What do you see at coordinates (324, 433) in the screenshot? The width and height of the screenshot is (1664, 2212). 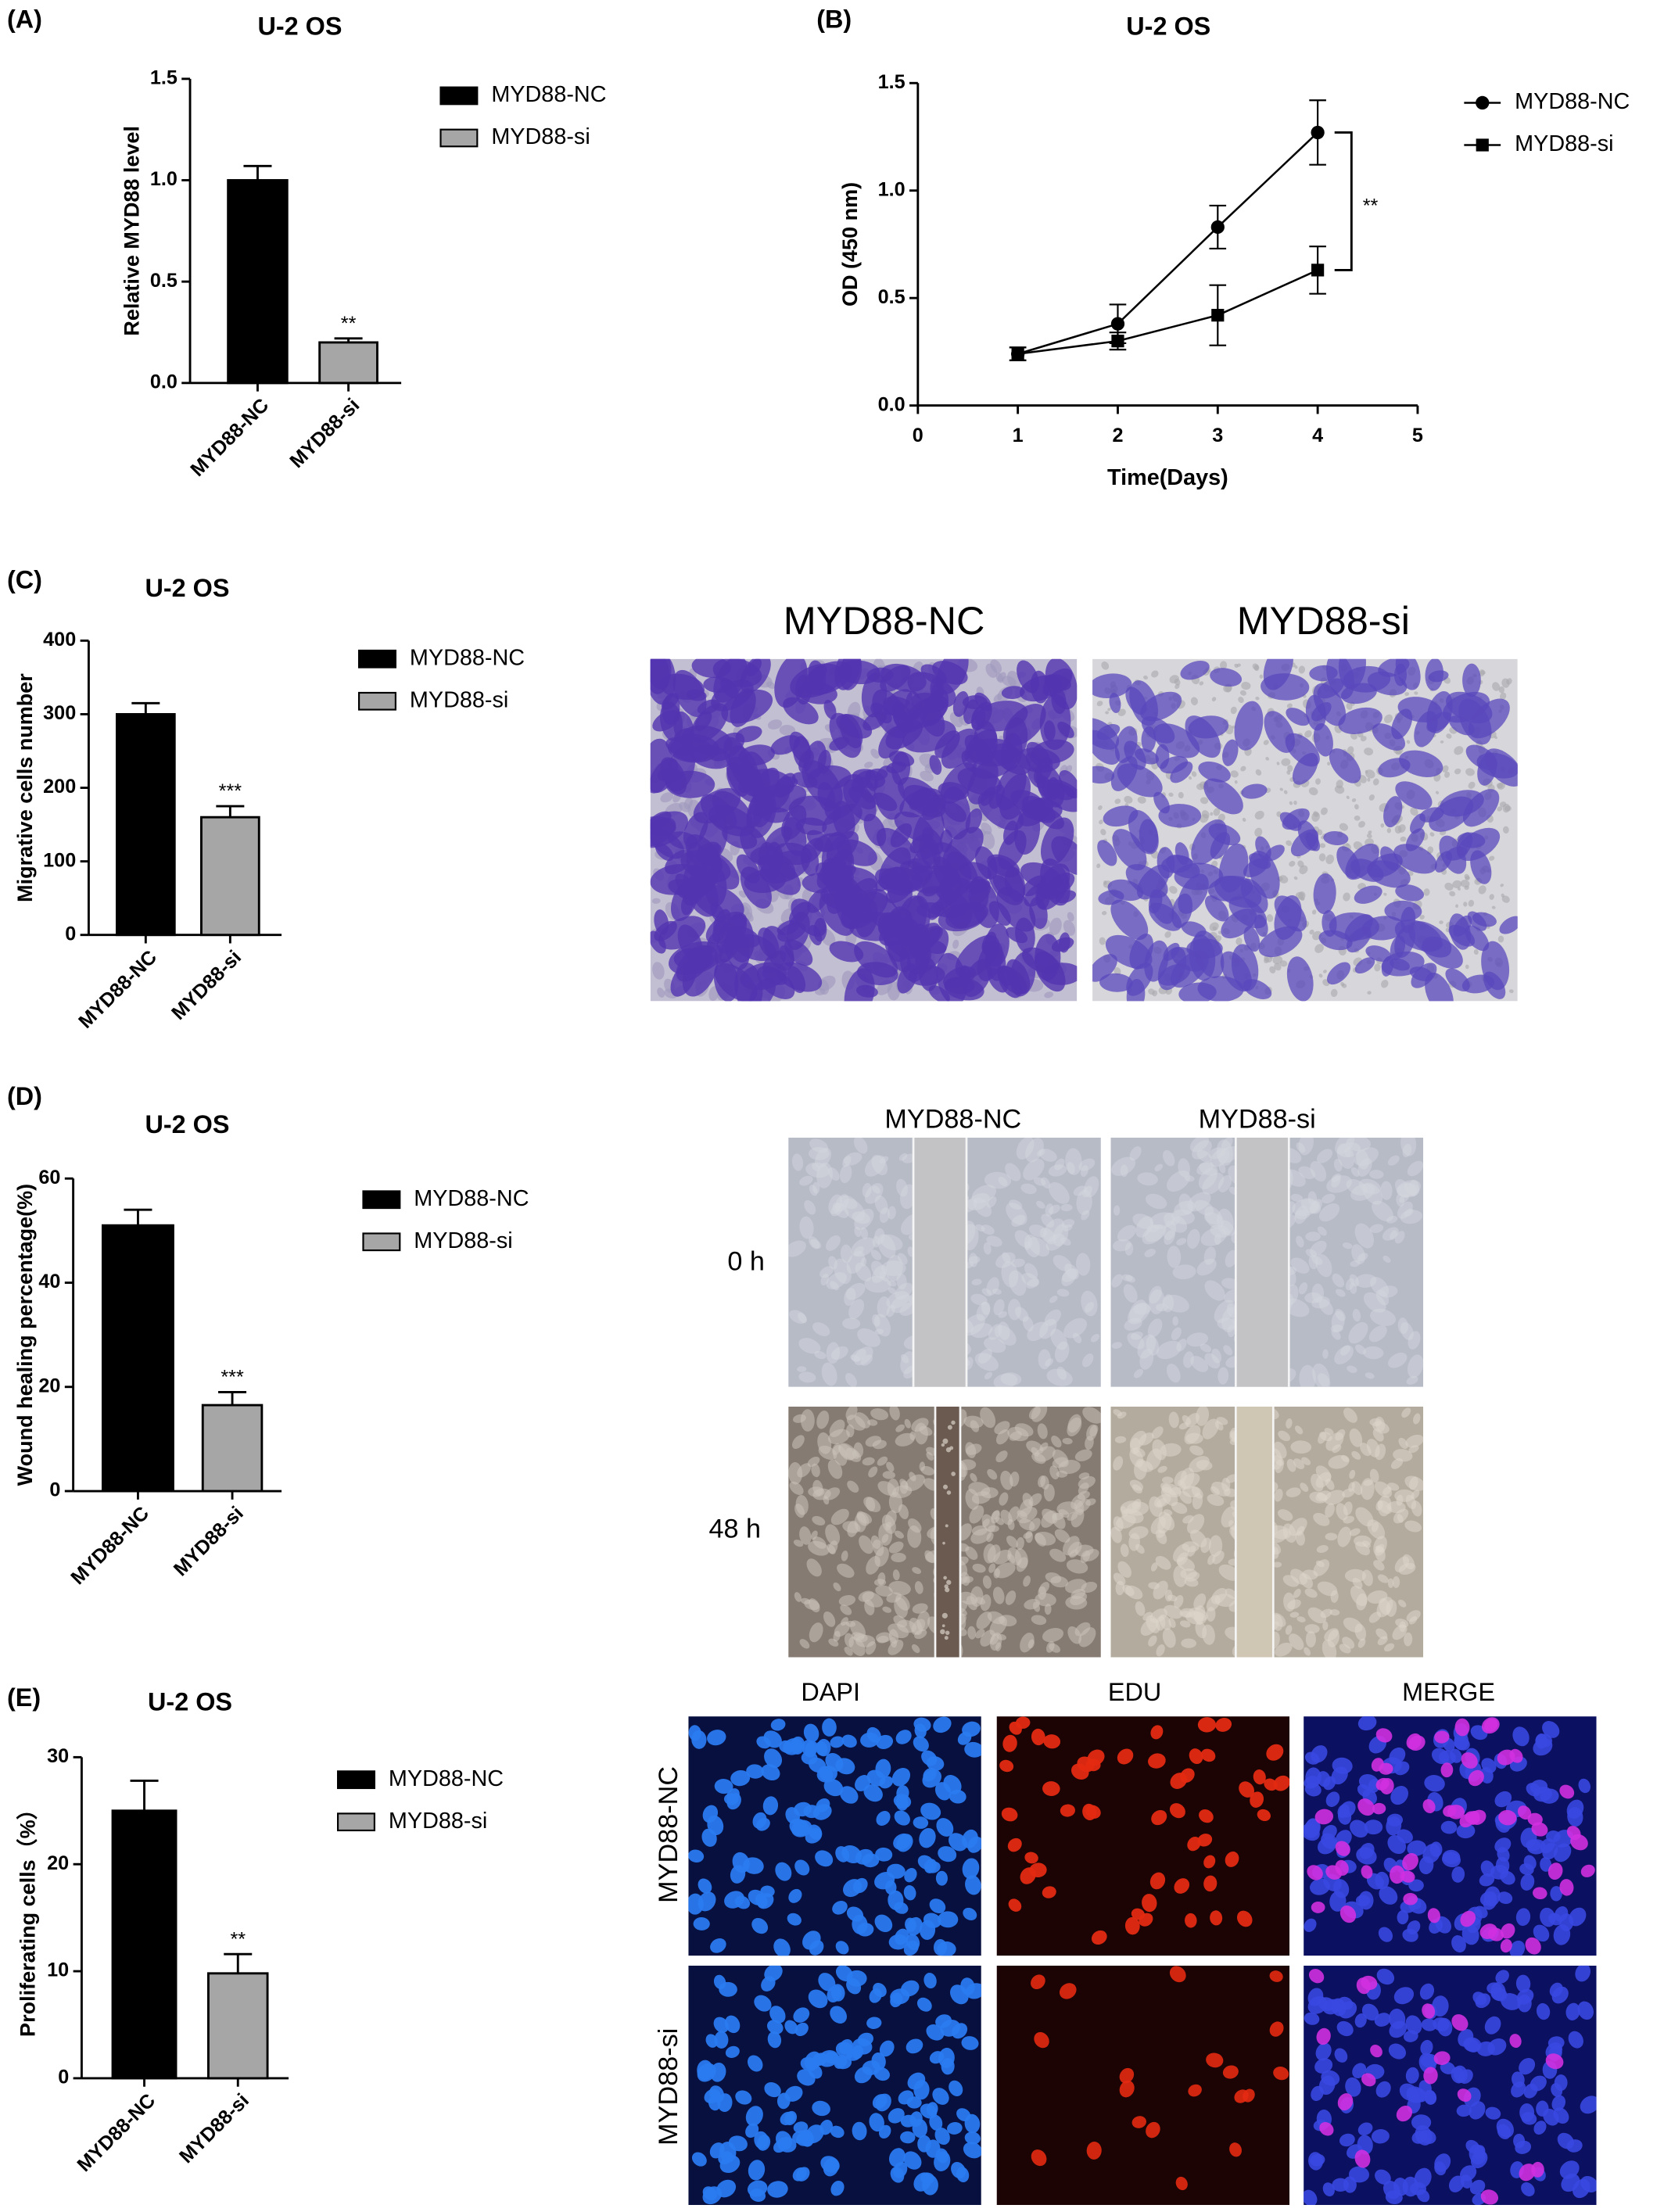 I see `x-tick-label: MYD88-si` at bounding box center [324, 433].